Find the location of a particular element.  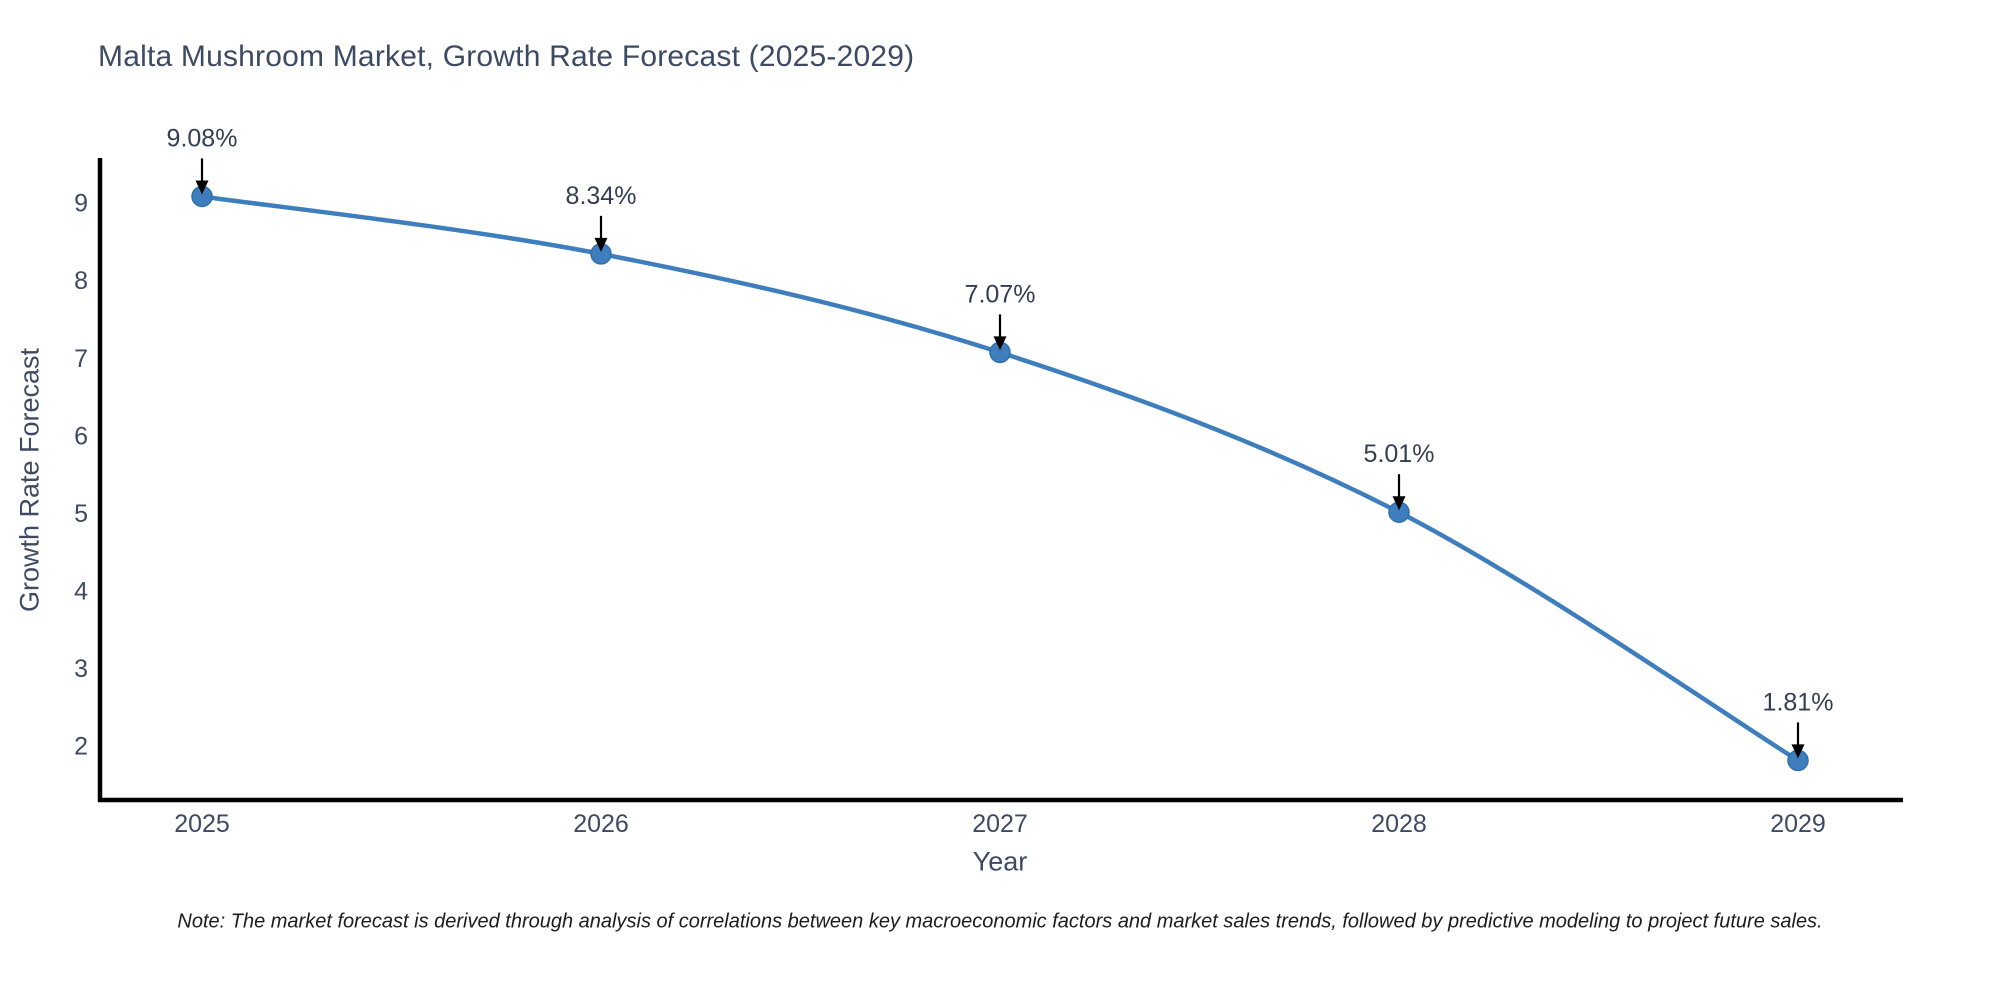

annotation-label: 5.01% is located at coordinates (1399, 454).